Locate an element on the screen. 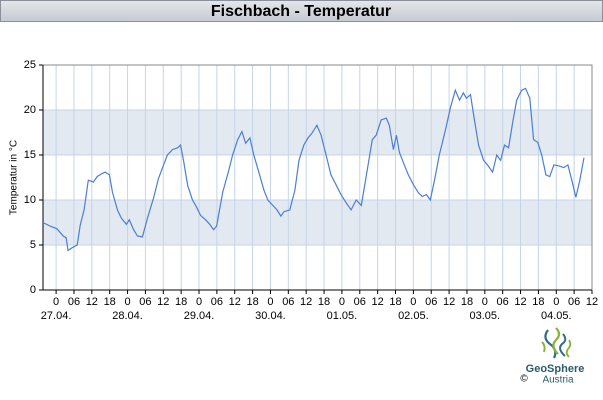  logo-name: GeoSphere is located at coordinates (555, 369).